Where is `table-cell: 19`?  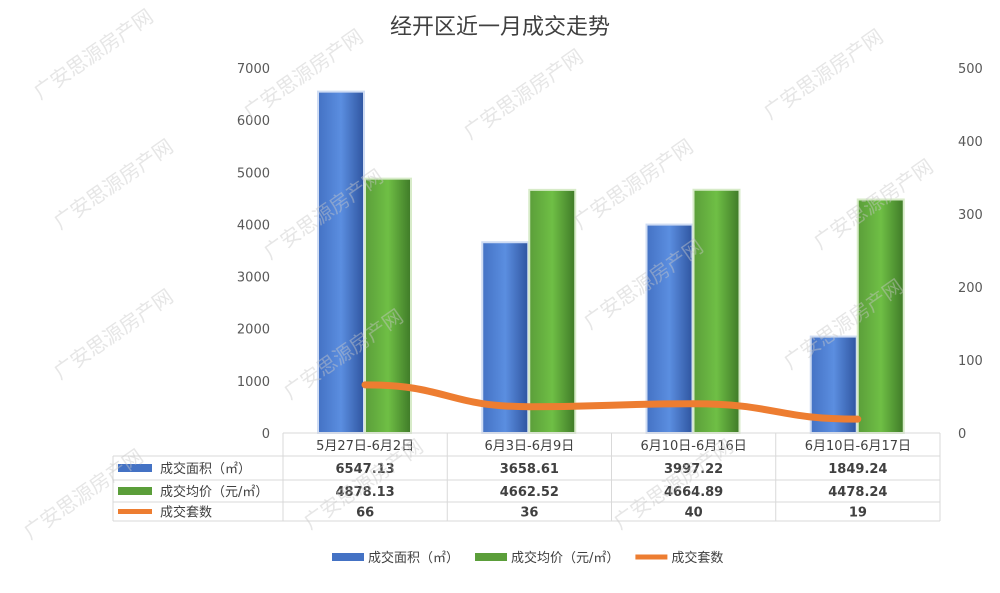 table-cell: 19 is located at coordinates (858, 513).